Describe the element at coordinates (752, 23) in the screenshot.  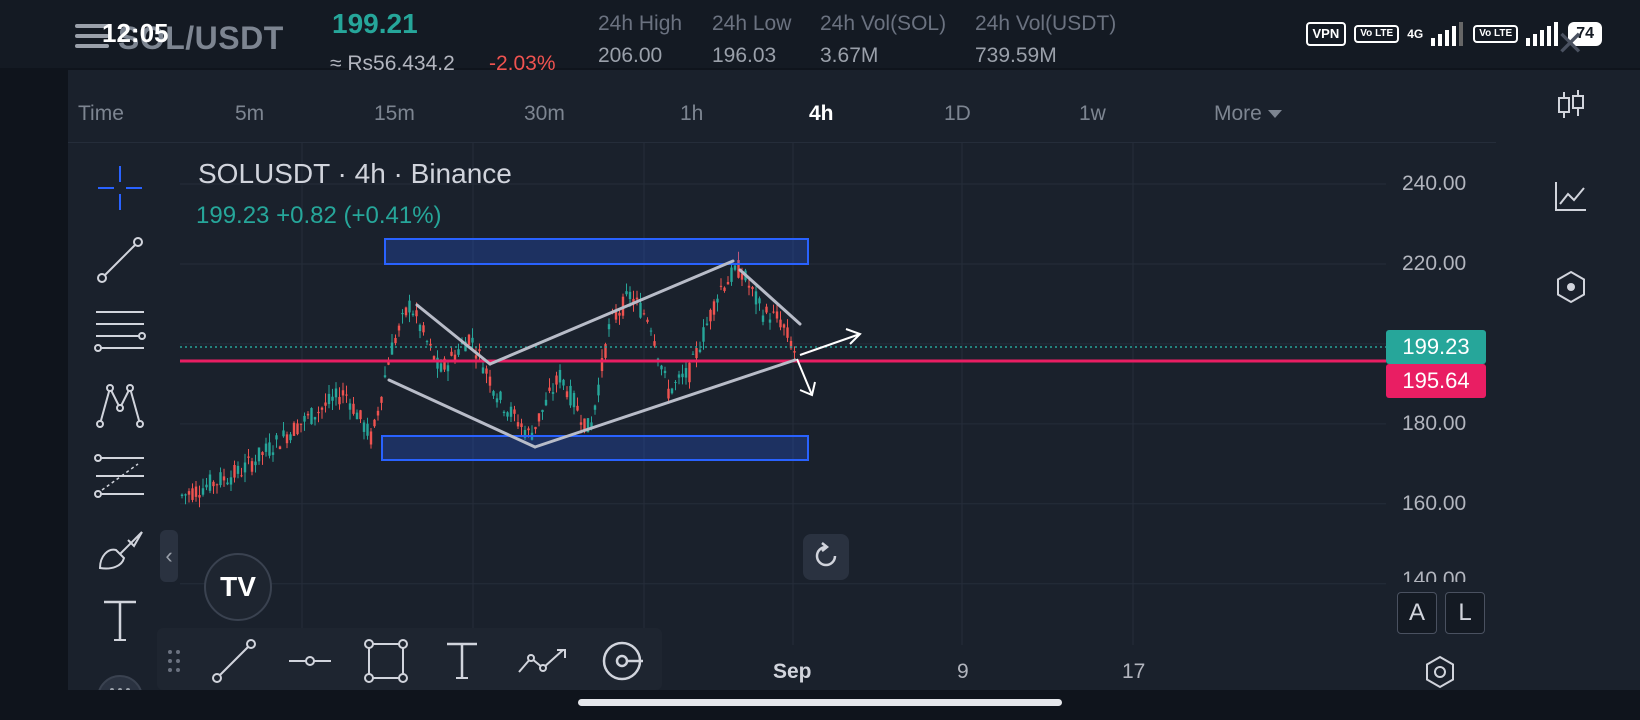
I see `stat-label: 24h Low` at that location.